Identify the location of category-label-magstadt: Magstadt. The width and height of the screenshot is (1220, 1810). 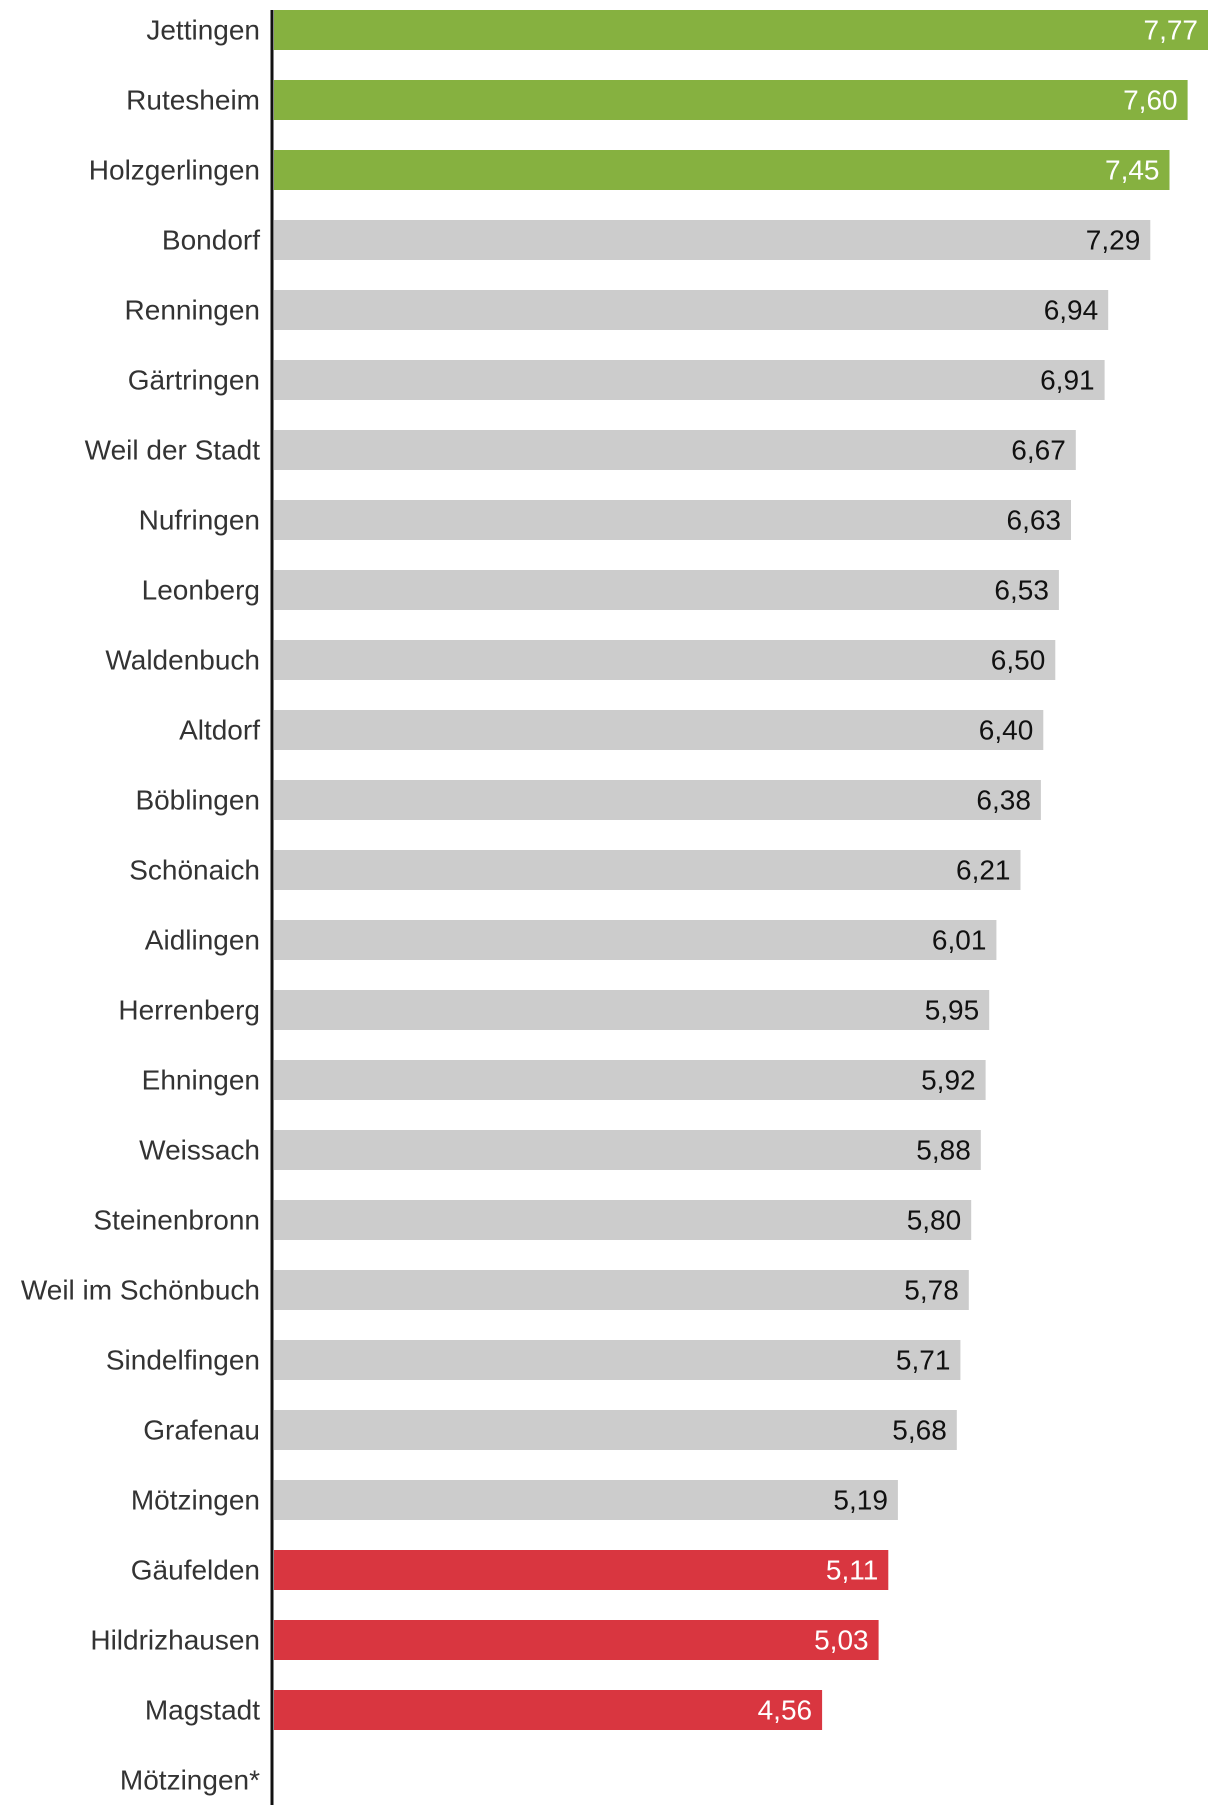
(202, 1710).